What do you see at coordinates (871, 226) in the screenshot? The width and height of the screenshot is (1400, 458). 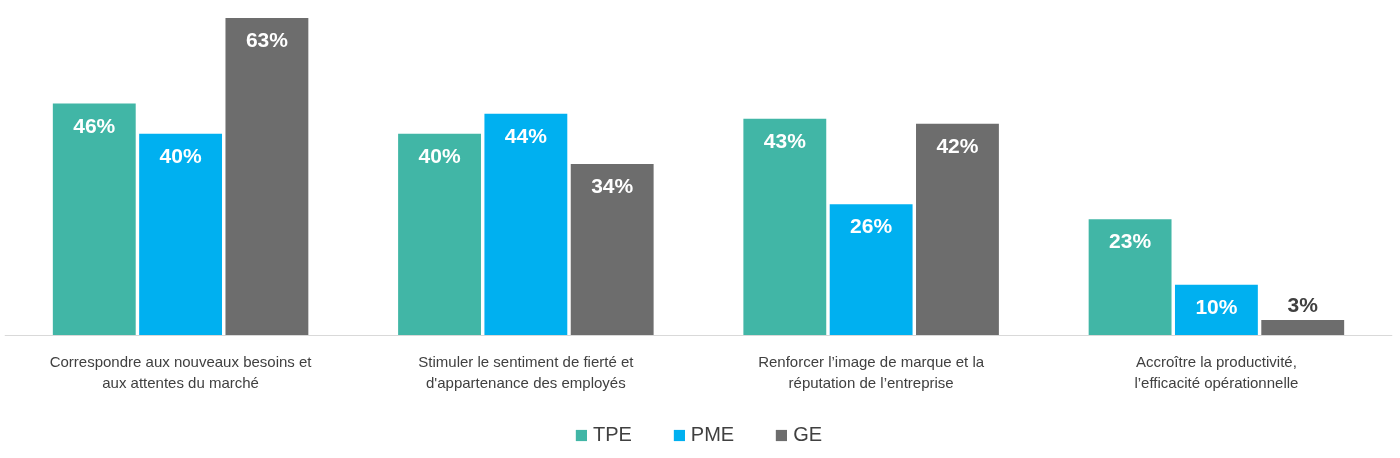 I see `data-label: 26%` at bounding box center [871, 226].